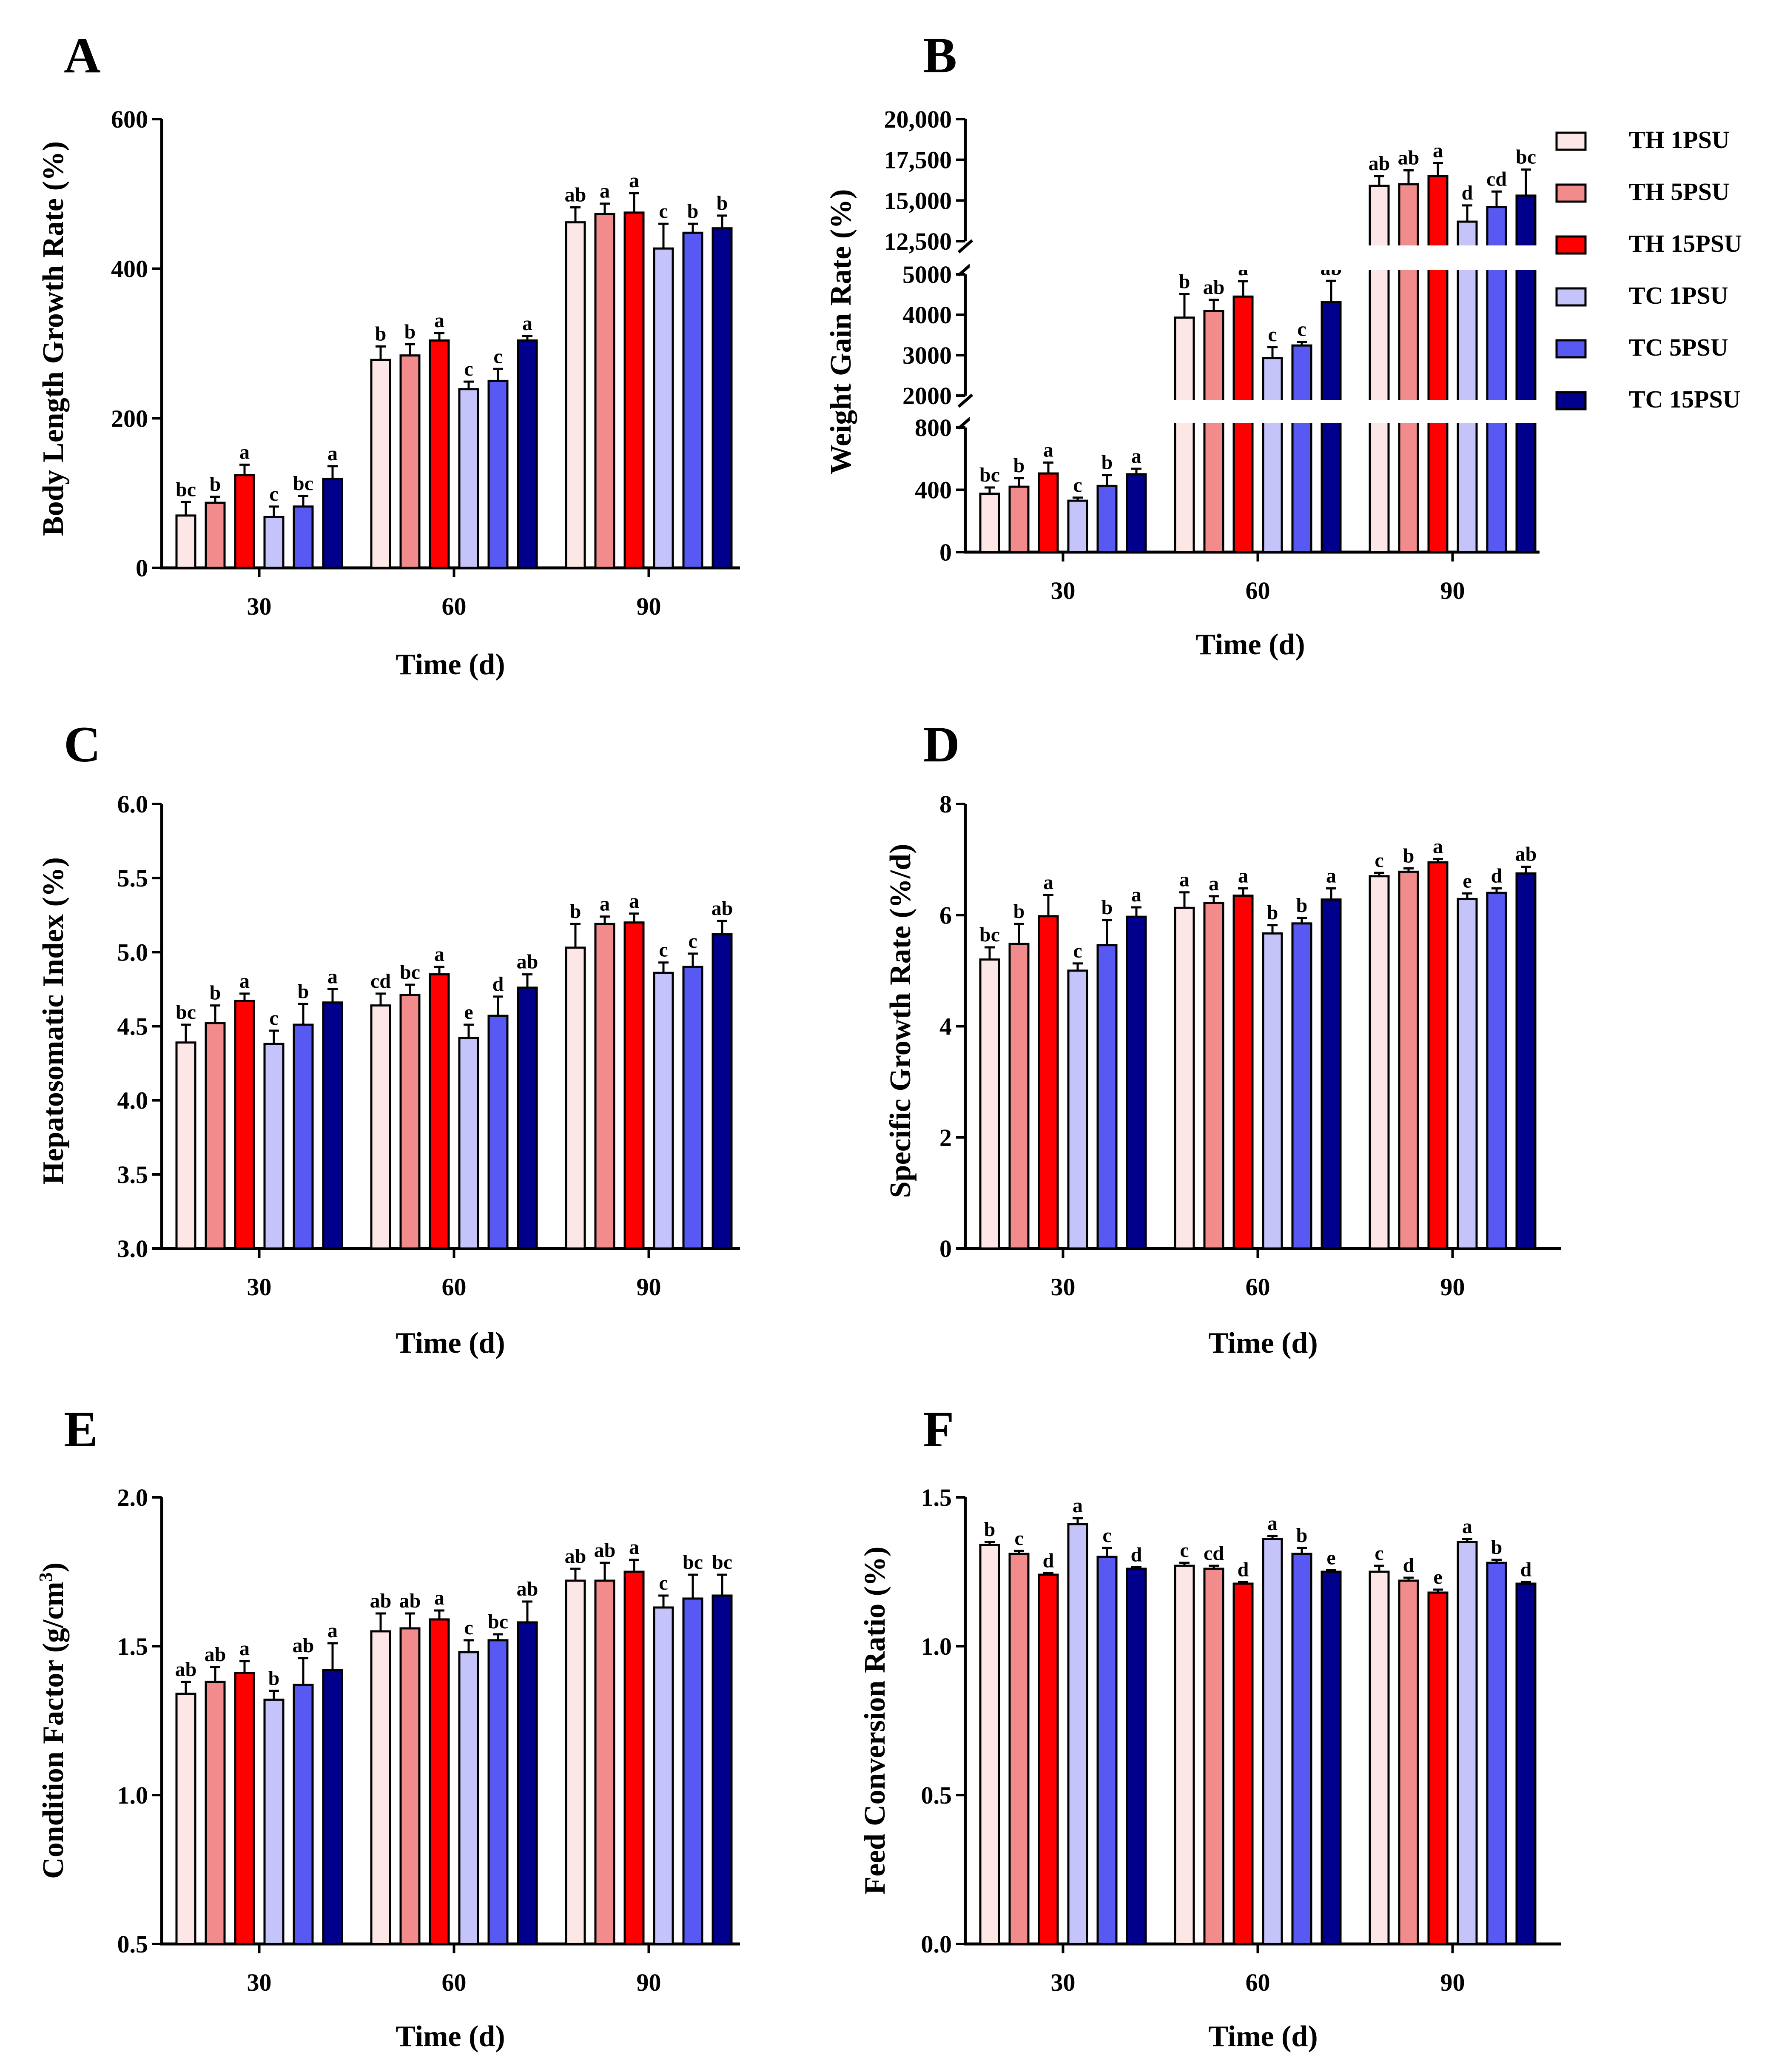 Image resolution: width=1776 pixels, height=2072 pixels. Describe the element at coordinates (945, 915) in the screenshot. I see `y-tick-label: 6` at that location.